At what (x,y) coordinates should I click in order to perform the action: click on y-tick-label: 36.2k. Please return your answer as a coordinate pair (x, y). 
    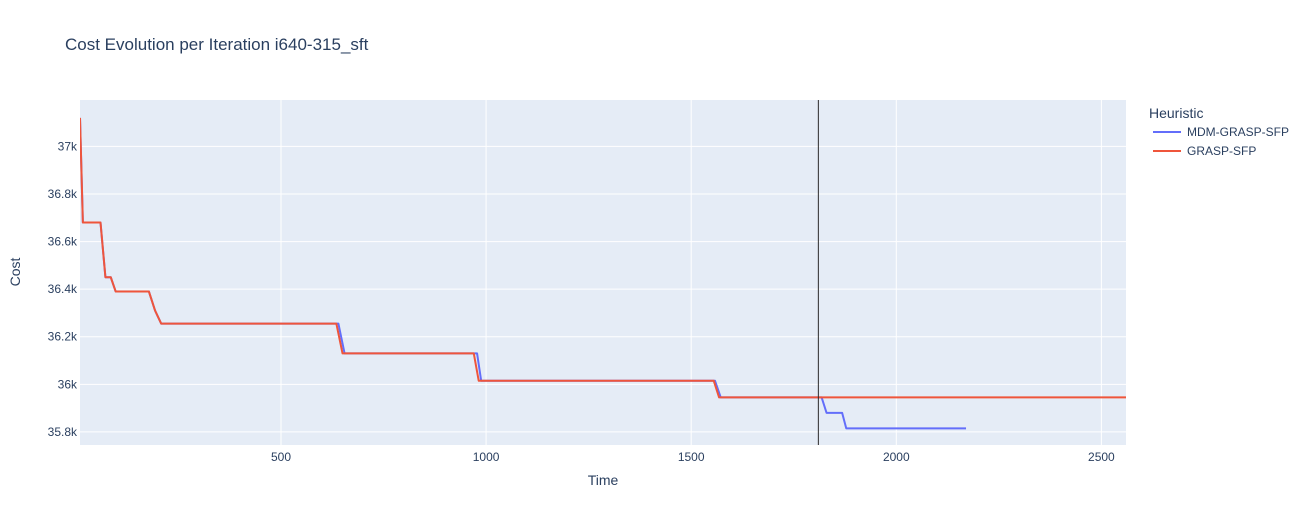
    Looking at the image, I should click on (63, 337).